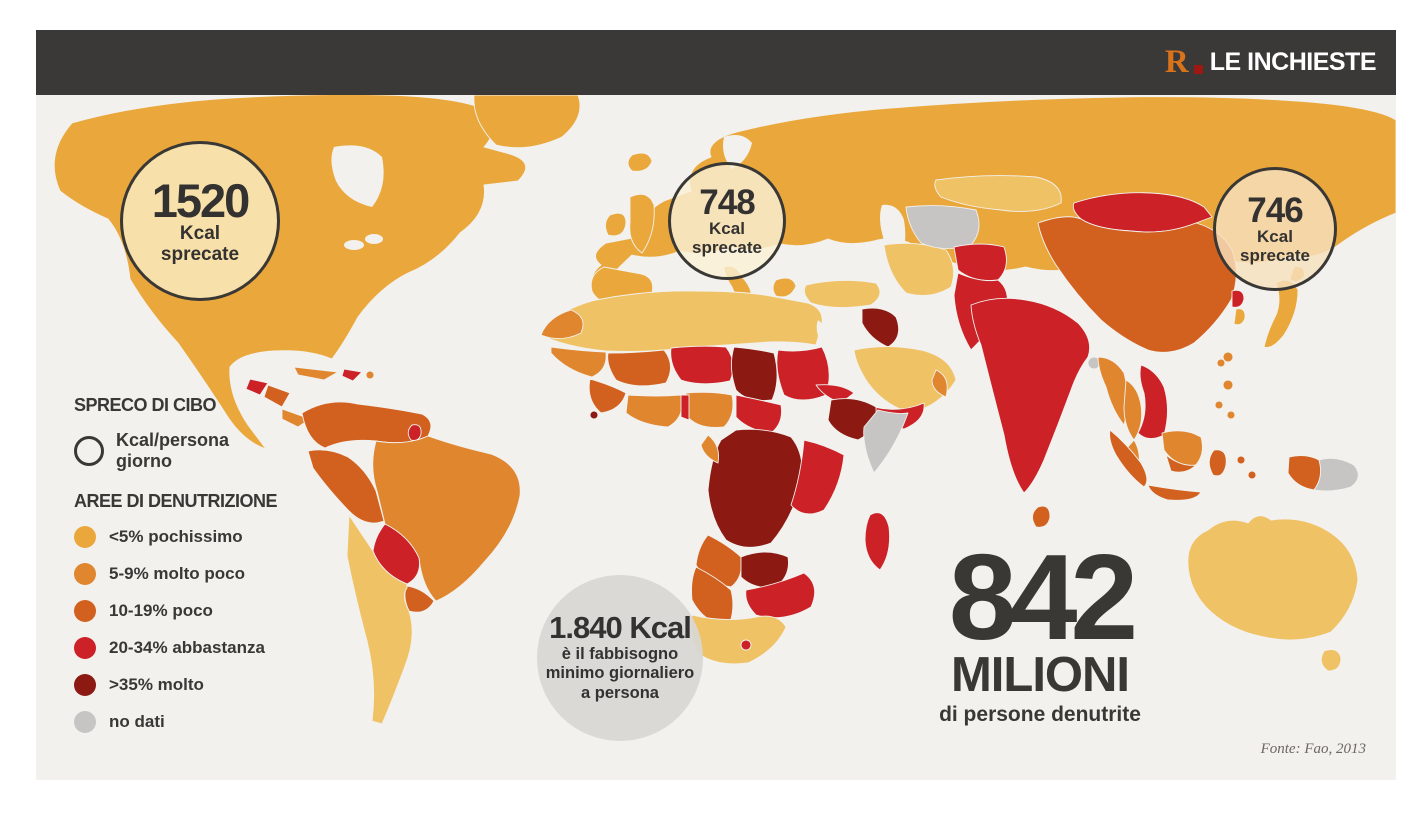 This screenshot has width=1425, height=823. I want to click on legend-item: >35% molto, so click(199, 685).